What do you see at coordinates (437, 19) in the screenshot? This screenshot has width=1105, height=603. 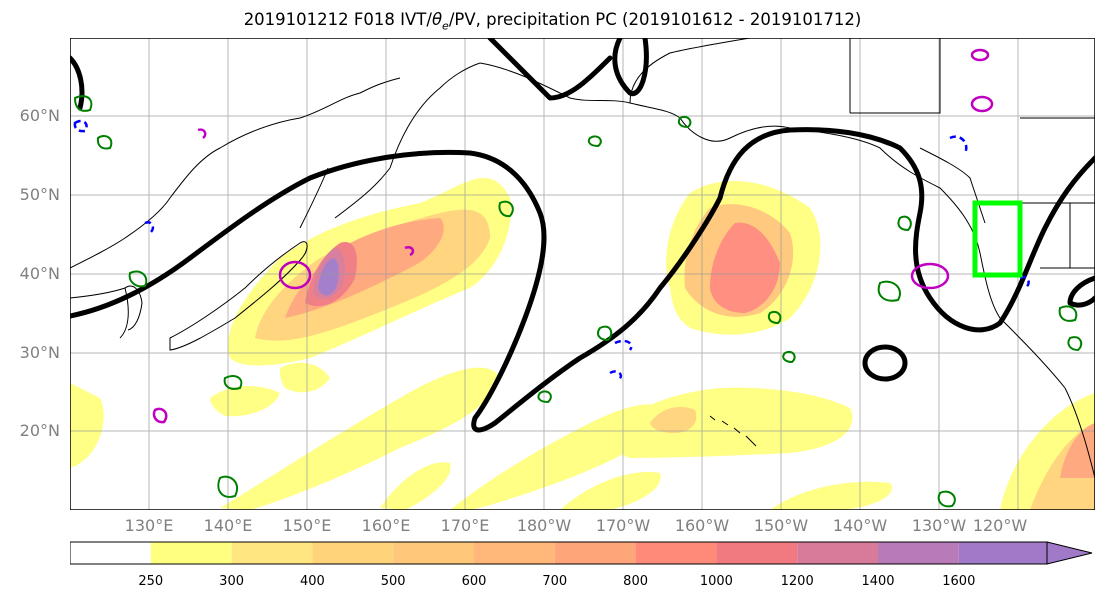 I see `title-theta: θ` at bounding box center [437, 19].